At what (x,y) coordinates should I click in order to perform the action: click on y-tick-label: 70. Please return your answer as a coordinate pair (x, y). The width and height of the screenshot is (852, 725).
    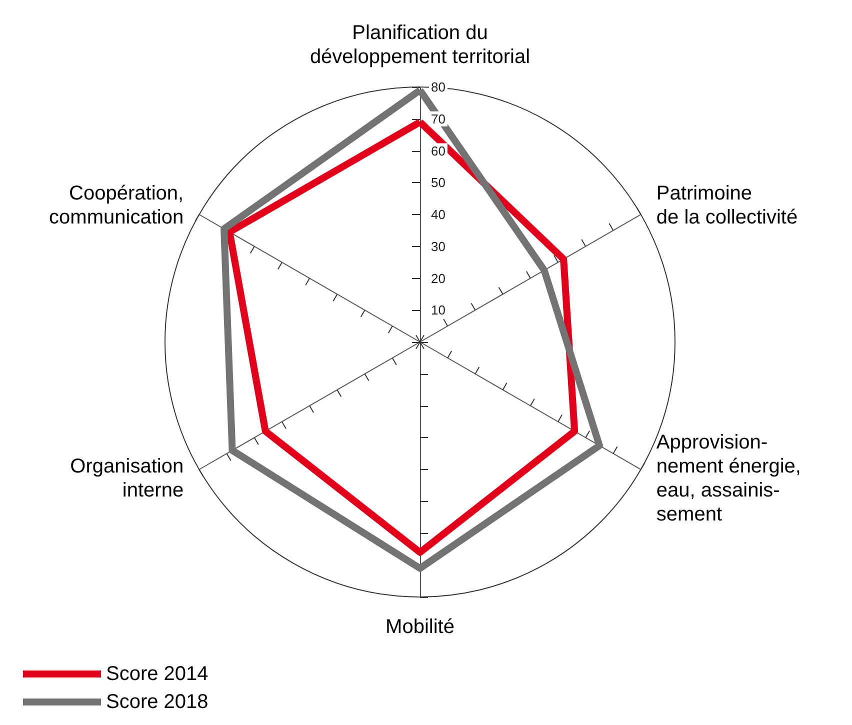
    Looking at the image, I should click on (438, 118).